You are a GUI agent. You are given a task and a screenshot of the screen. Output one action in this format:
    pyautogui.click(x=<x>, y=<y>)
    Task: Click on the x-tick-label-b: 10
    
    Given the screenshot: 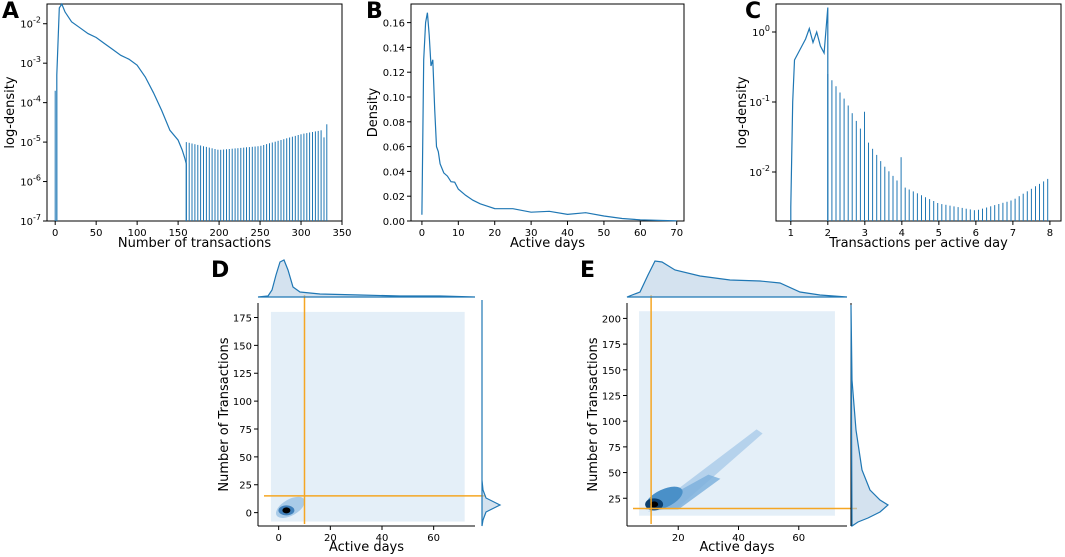 What is the action you would take?
    pyautogui.click(x=458, y=233)
    